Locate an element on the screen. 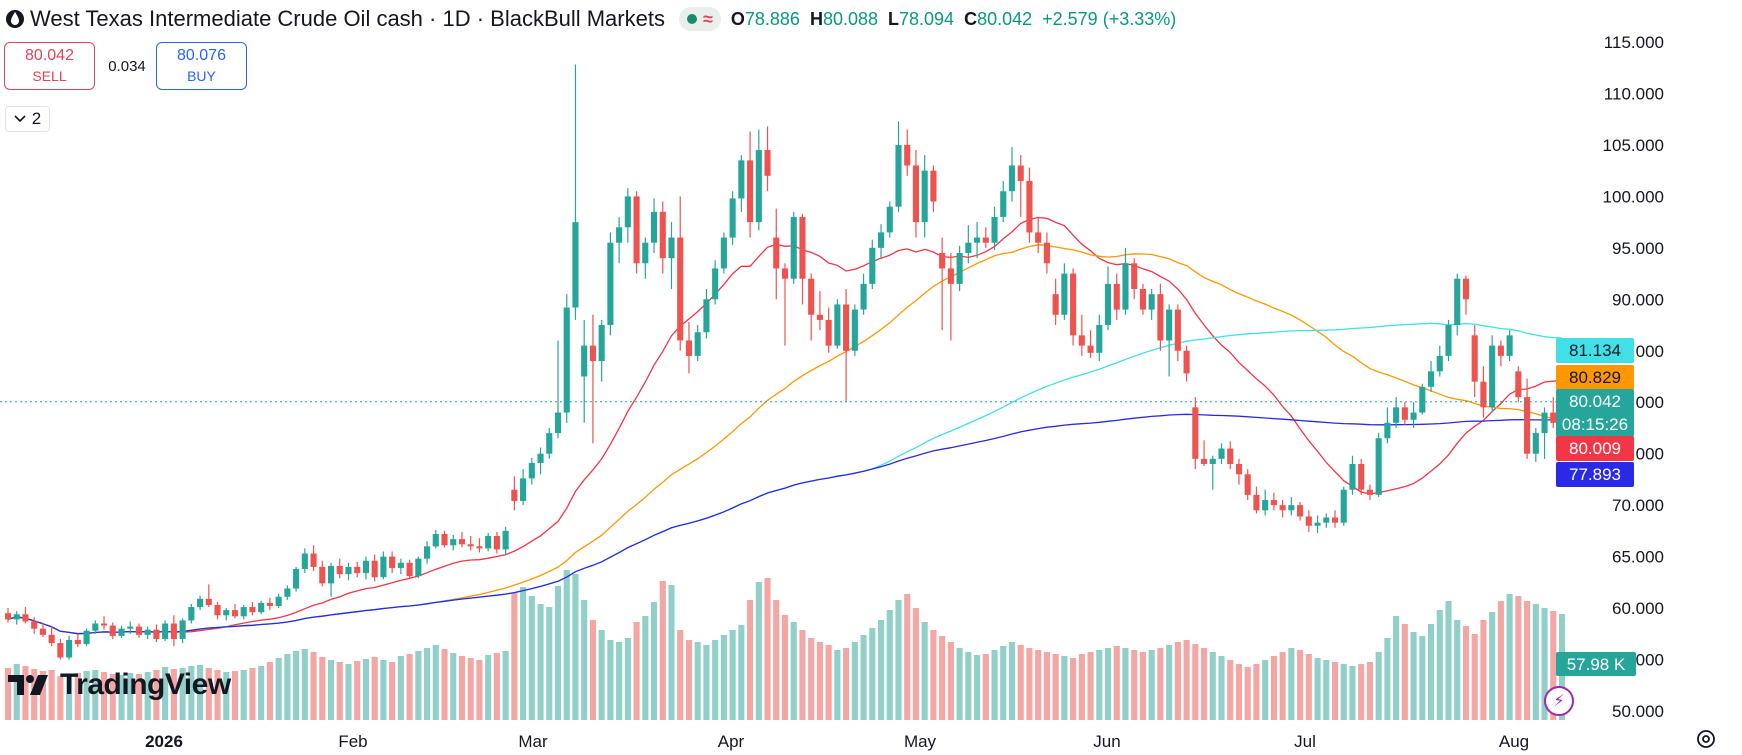 The image size is (1742, 755). y-tick-label: 100.000 is located at coordinates (1633, 196).